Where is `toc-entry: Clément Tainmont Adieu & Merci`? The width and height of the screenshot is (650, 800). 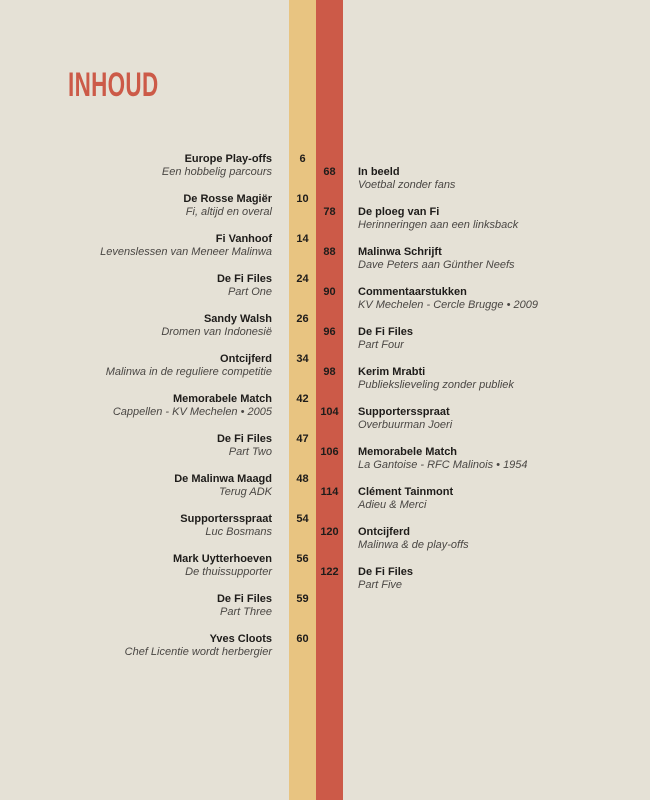
toc-entry: Clément Tainmont Adieu & Merci is located at coordinates (488, 499).